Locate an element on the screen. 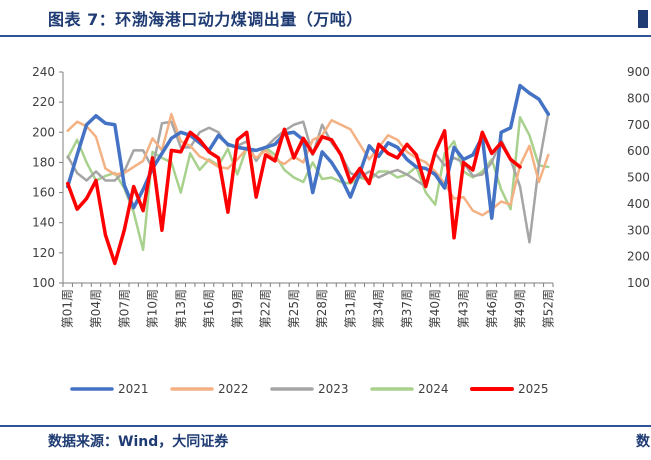 The width and height of the screenshot is (651, 460). x-tick-label: 第22周 is located at coordinates (266, 308).